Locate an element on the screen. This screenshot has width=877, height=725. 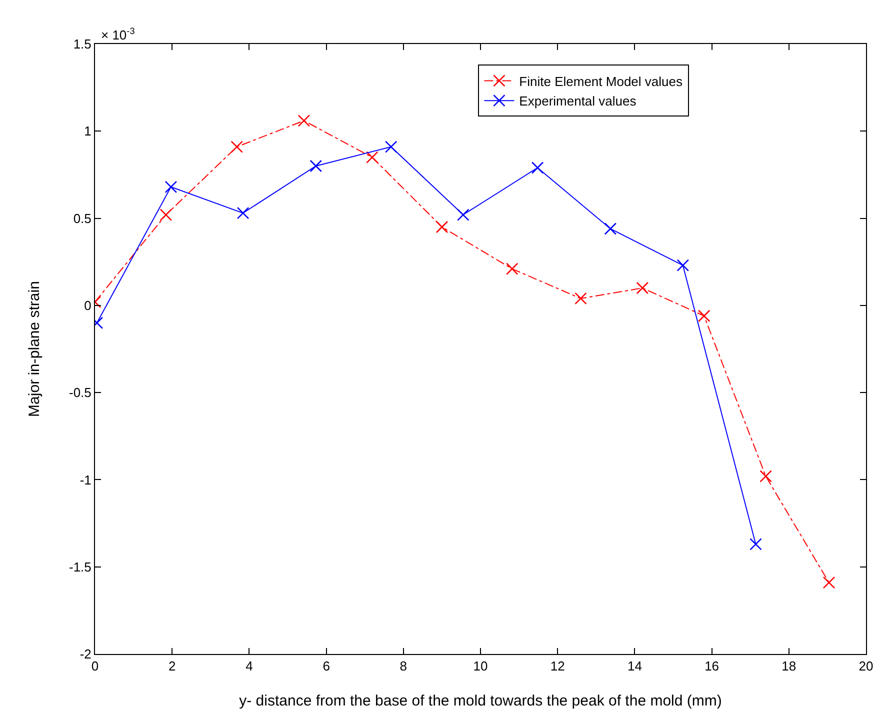
x-tick-label: 2 is located at coordinates (172, 666).